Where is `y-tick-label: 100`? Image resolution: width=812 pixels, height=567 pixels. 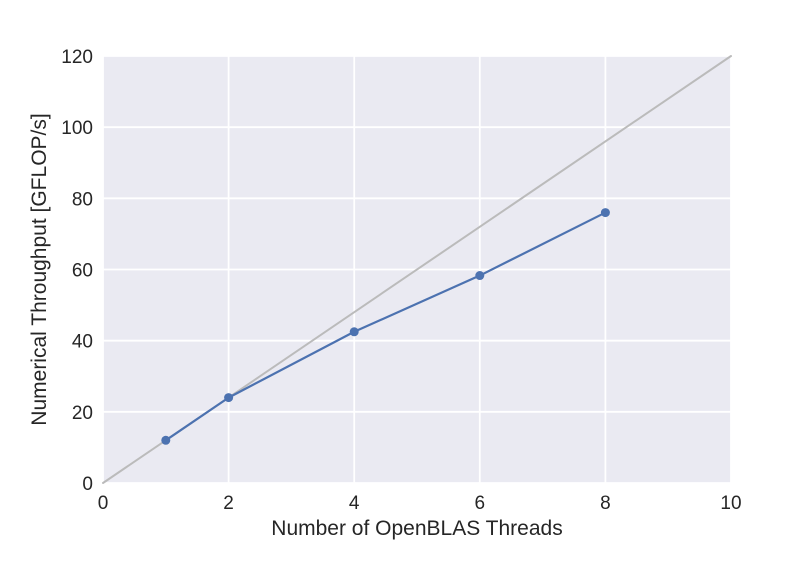 y-tick-label: 100 is located at coordinates (77, 128).